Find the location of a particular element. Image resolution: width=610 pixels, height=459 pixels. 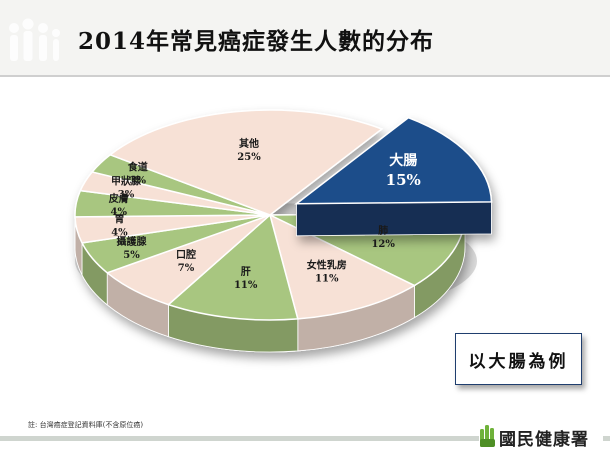

slice-0-top is located at coordinates (393, 160).